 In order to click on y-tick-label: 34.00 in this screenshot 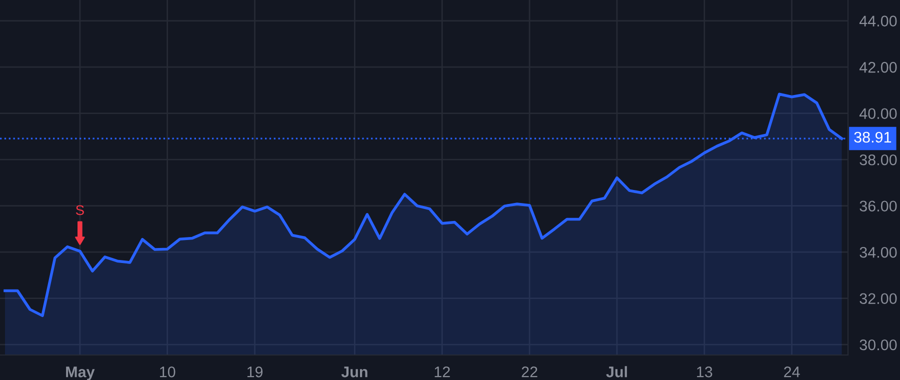, I will do `click(878, 252)`.